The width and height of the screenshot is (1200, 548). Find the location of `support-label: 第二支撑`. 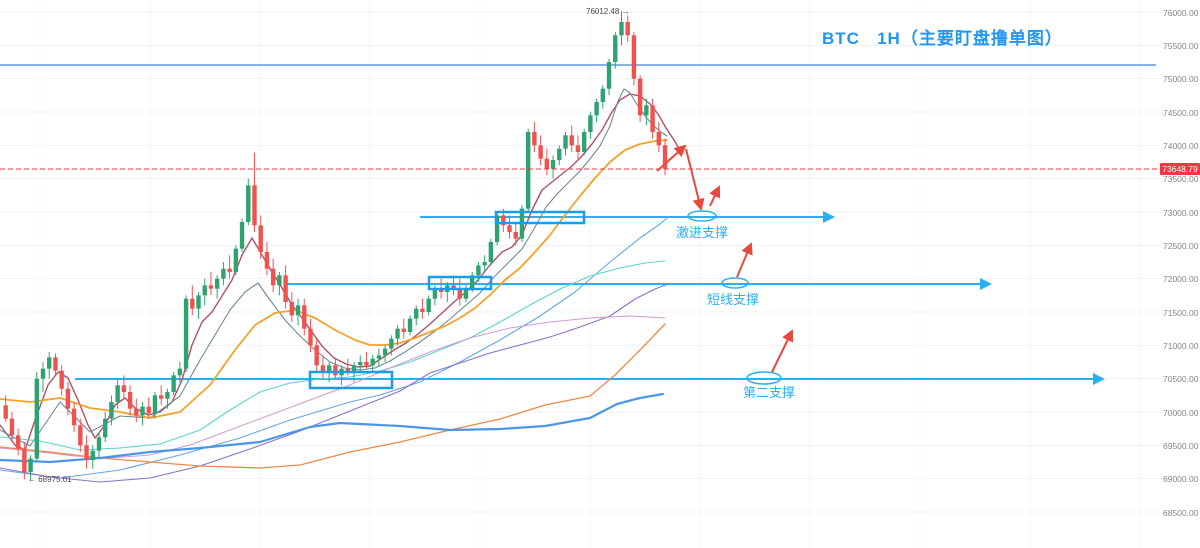

support-label: 第二支撑 is located at coordinates (769, 392).